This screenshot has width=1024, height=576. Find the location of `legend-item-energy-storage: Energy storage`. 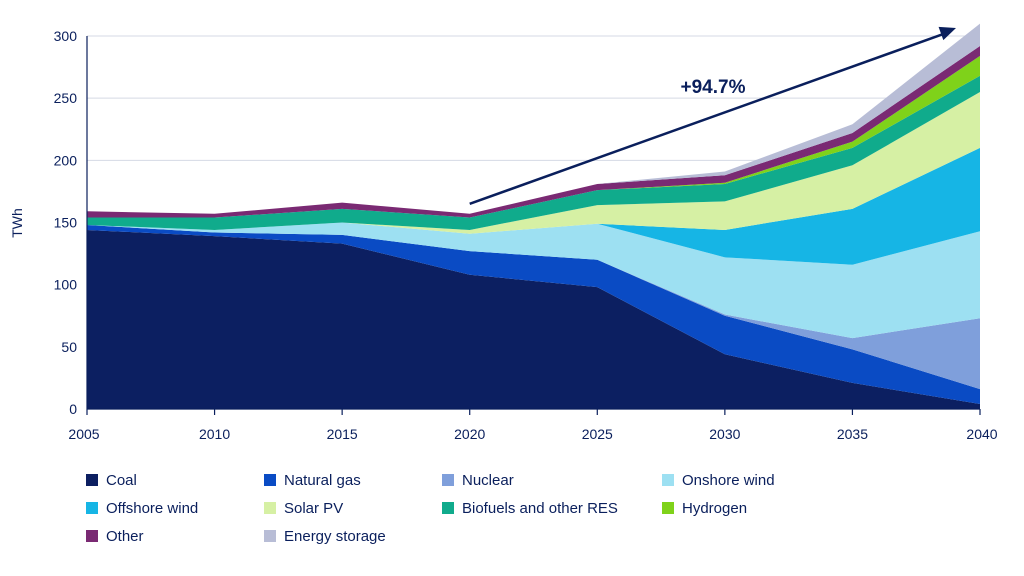

legend-item-energy-storage: Energy storage is located at coordinates (353, 536).